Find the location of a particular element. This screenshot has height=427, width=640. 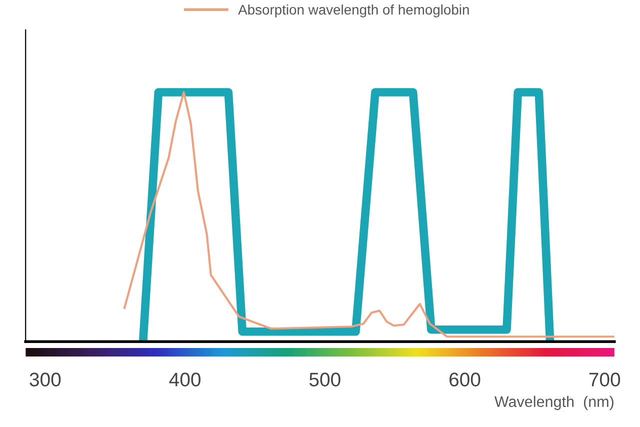

x-tick-label: 600 is located at coordinates (465, 379).